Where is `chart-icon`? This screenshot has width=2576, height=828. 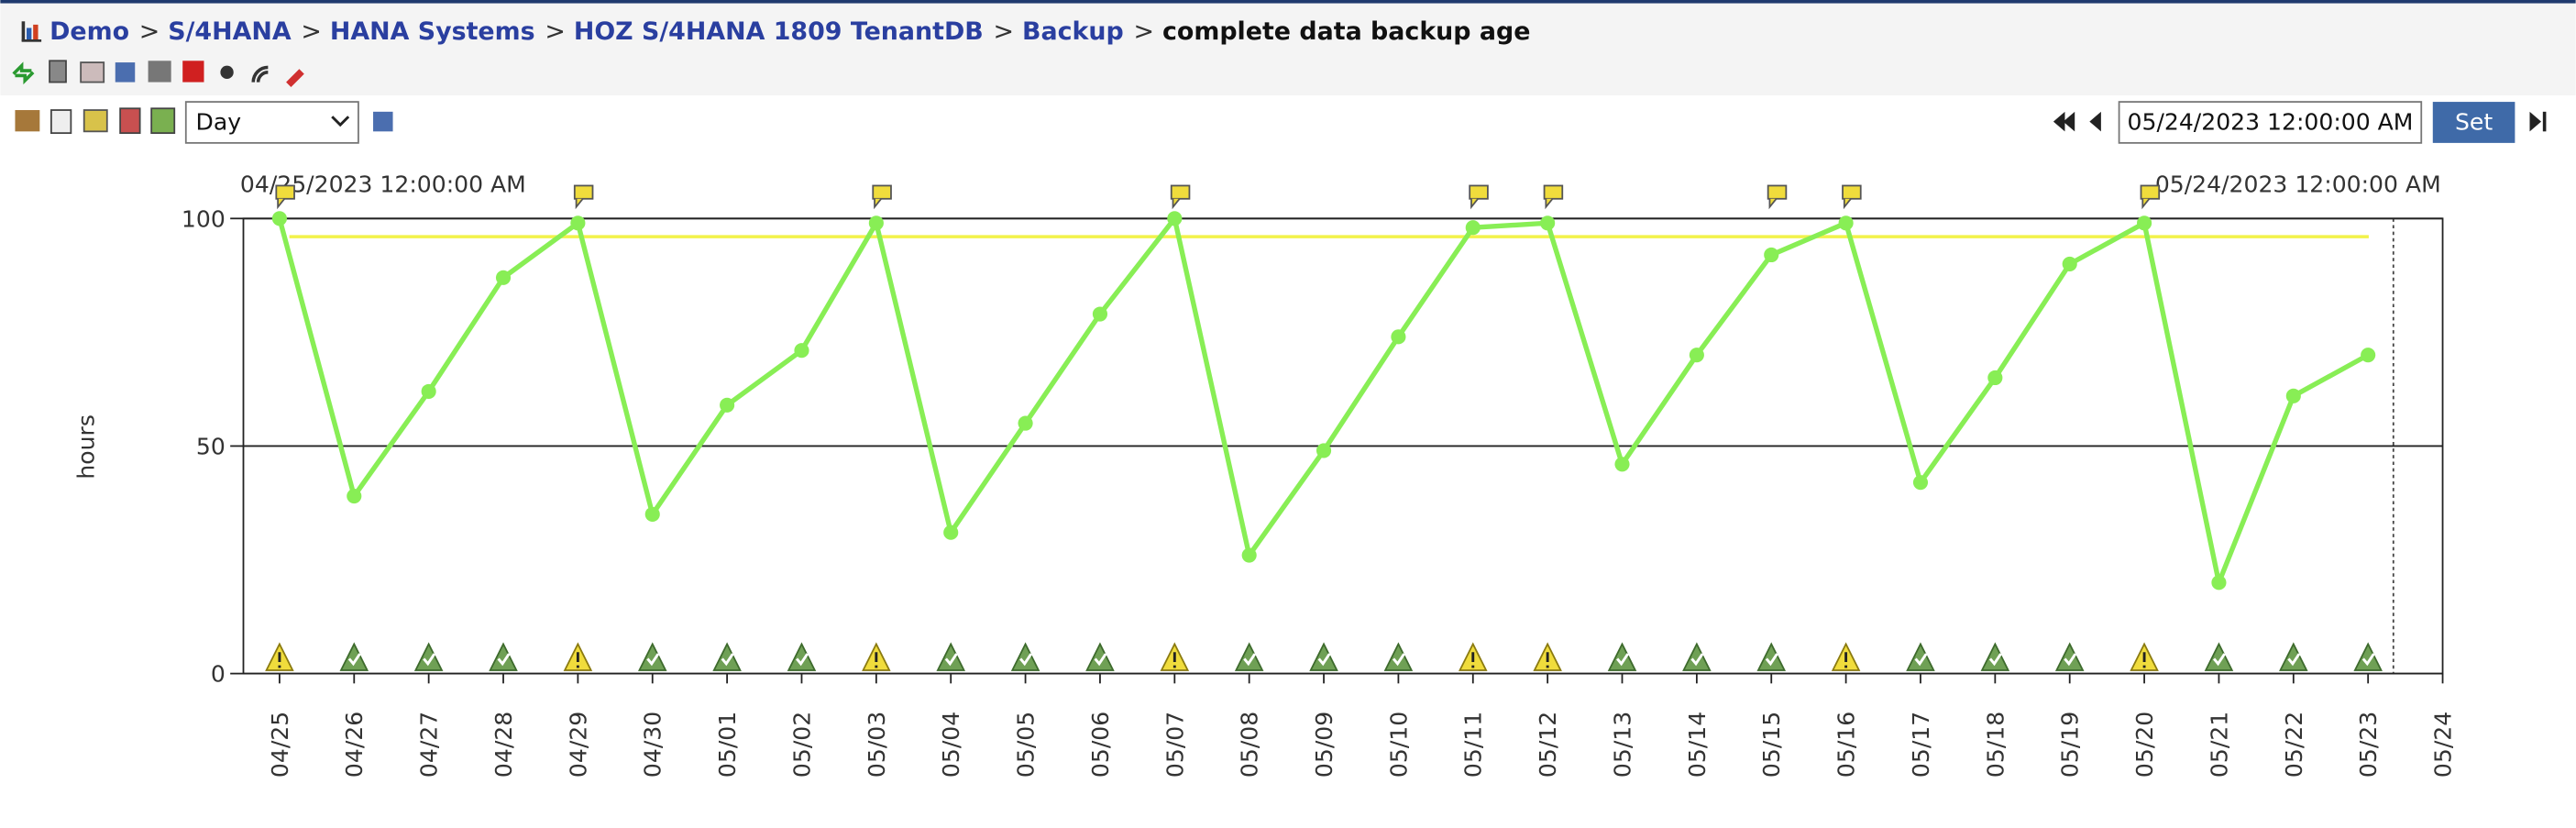 chart-icon is located at coordinates (383, 121).